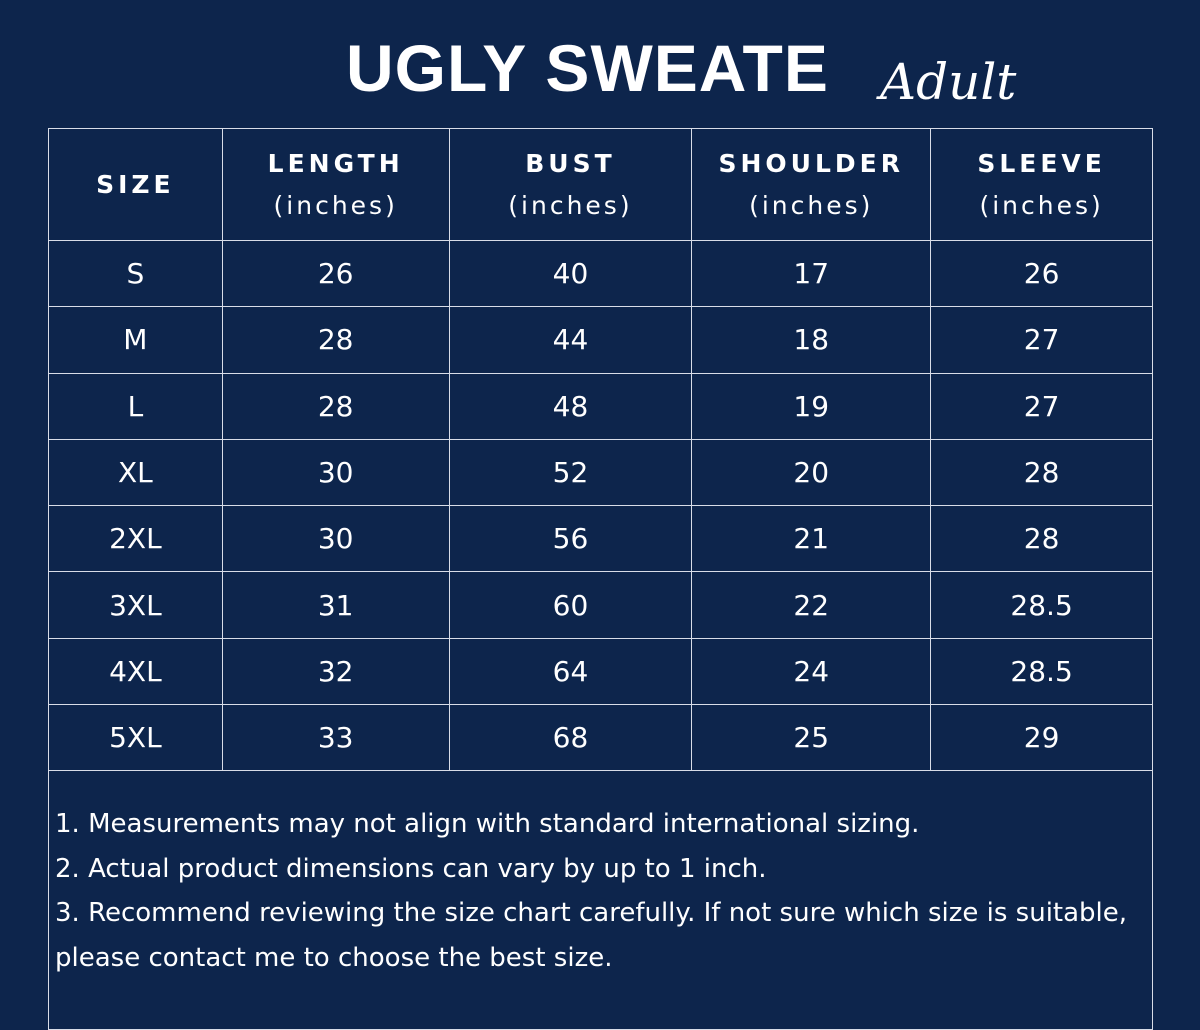 The height and width of the screenshot is (1030, 1200). I want to click on table-cell: 32, so click(335, 671).